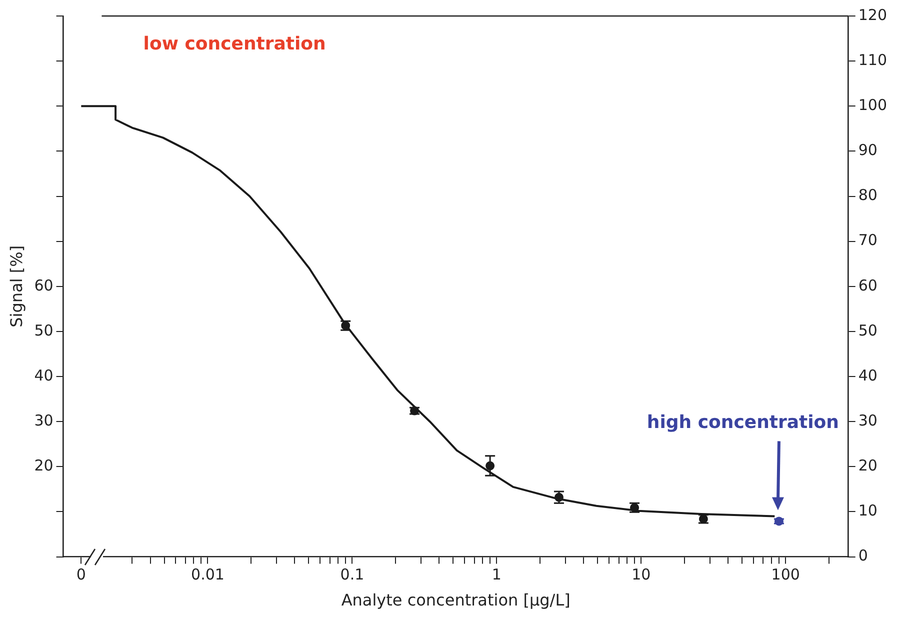 The width and height of the screenshot is (900, 619). Describe the element at coordinates (868, 285) in the screenshot. I see `y2-tick-label: 60` at that location.